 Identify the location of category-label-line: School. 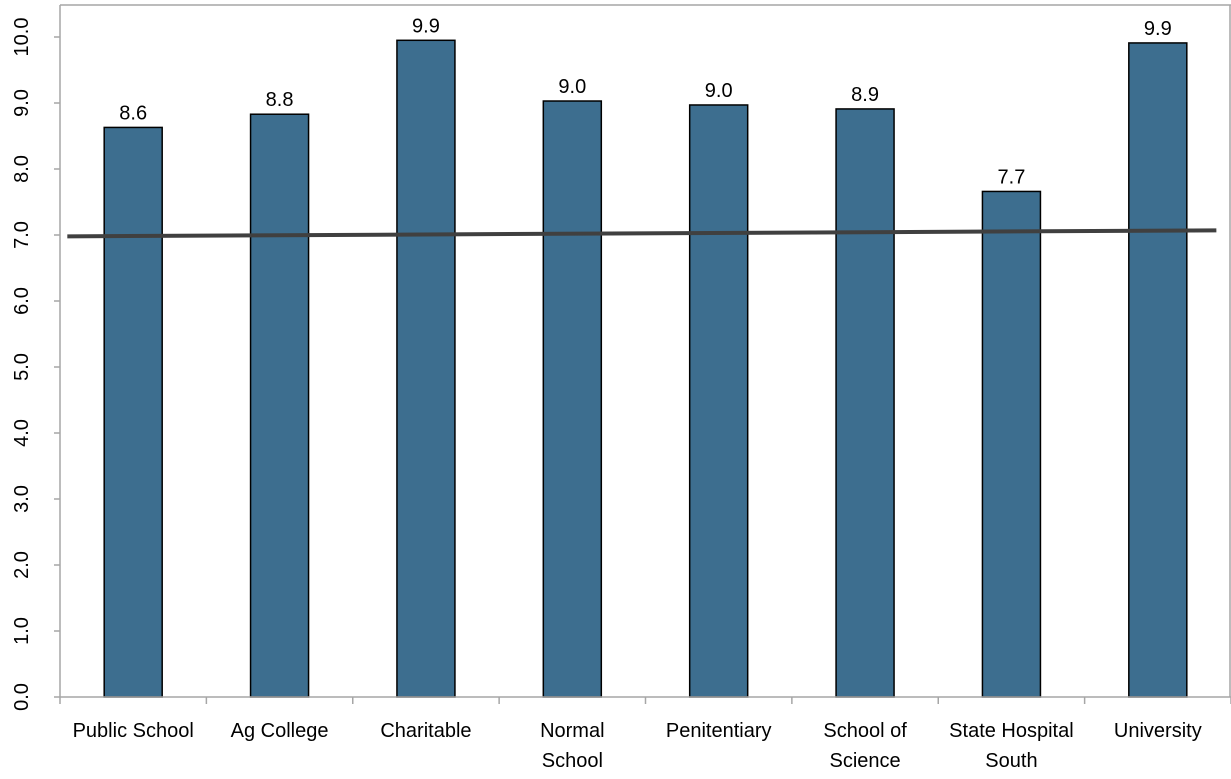
(572, 761).